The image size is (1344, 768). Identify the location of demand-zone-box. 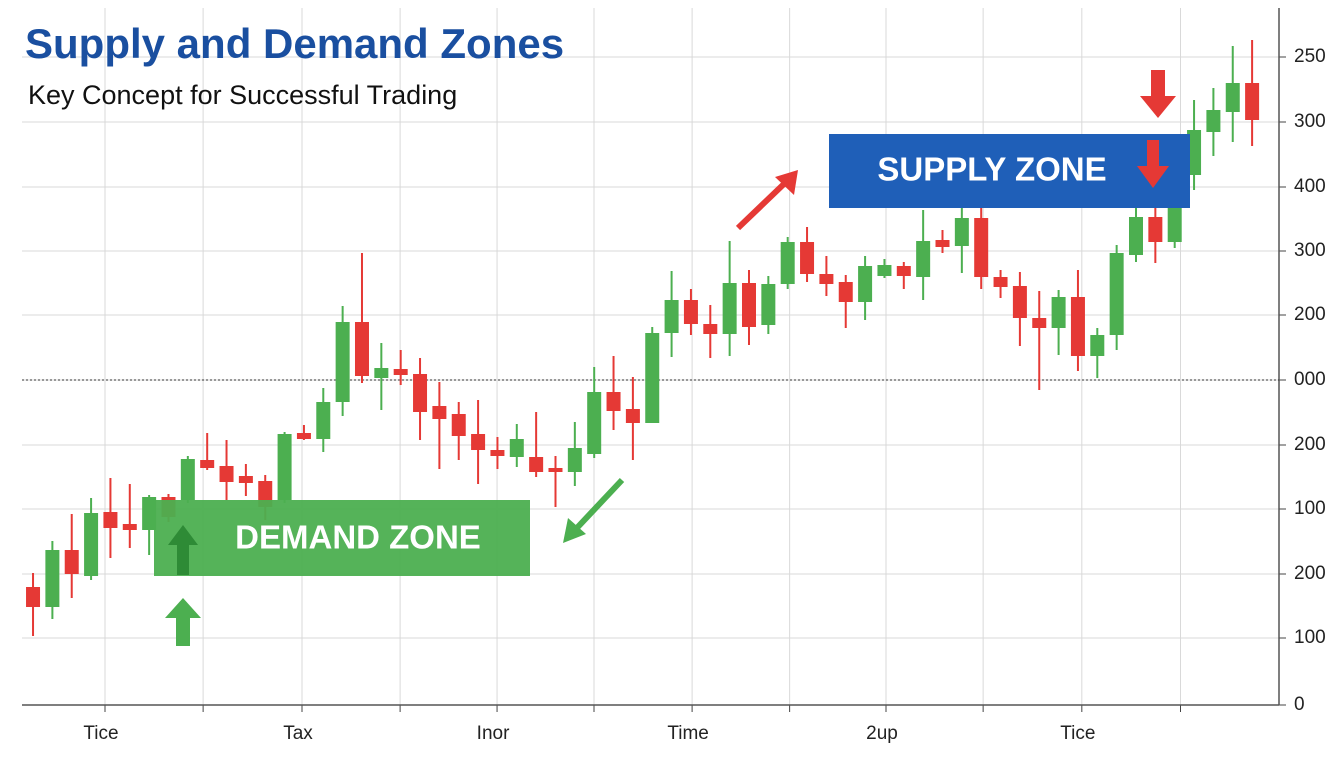
(342, 538).